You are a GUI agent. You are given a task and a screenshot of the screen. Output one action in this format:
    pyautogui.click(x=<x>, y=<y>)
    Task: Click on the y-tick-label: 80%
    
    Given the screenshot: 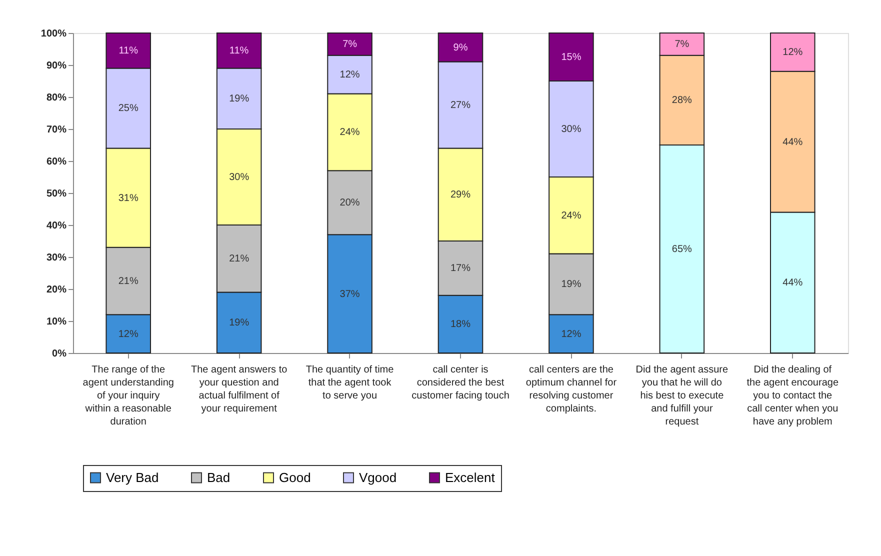 What is the action you would take?
    pyautogui.click(x=56, y=98)
    